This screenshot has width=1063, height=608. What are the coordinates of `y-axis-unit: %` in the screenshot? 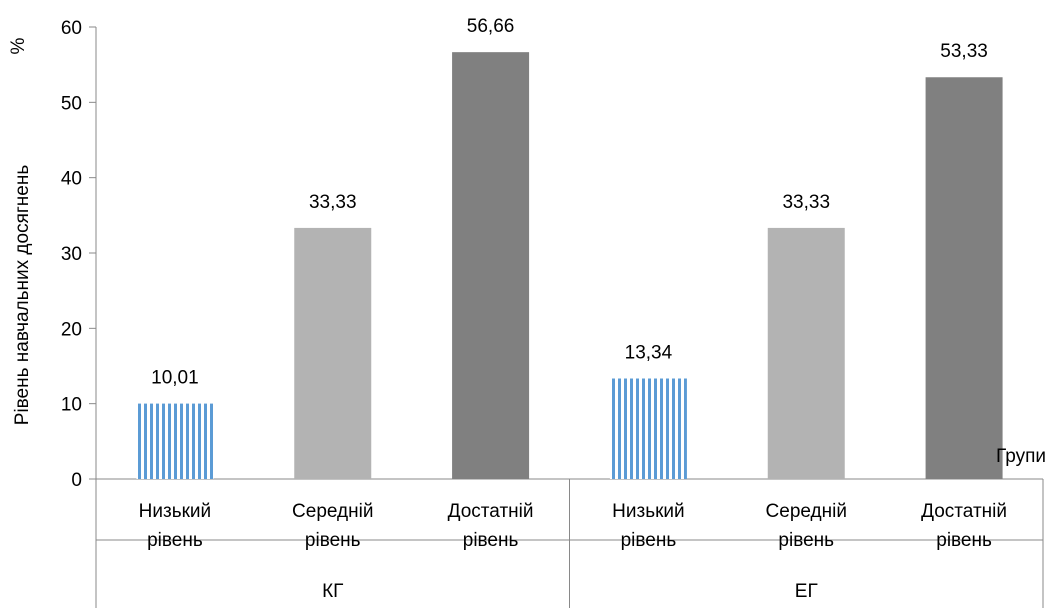 It's located at (18, 45).